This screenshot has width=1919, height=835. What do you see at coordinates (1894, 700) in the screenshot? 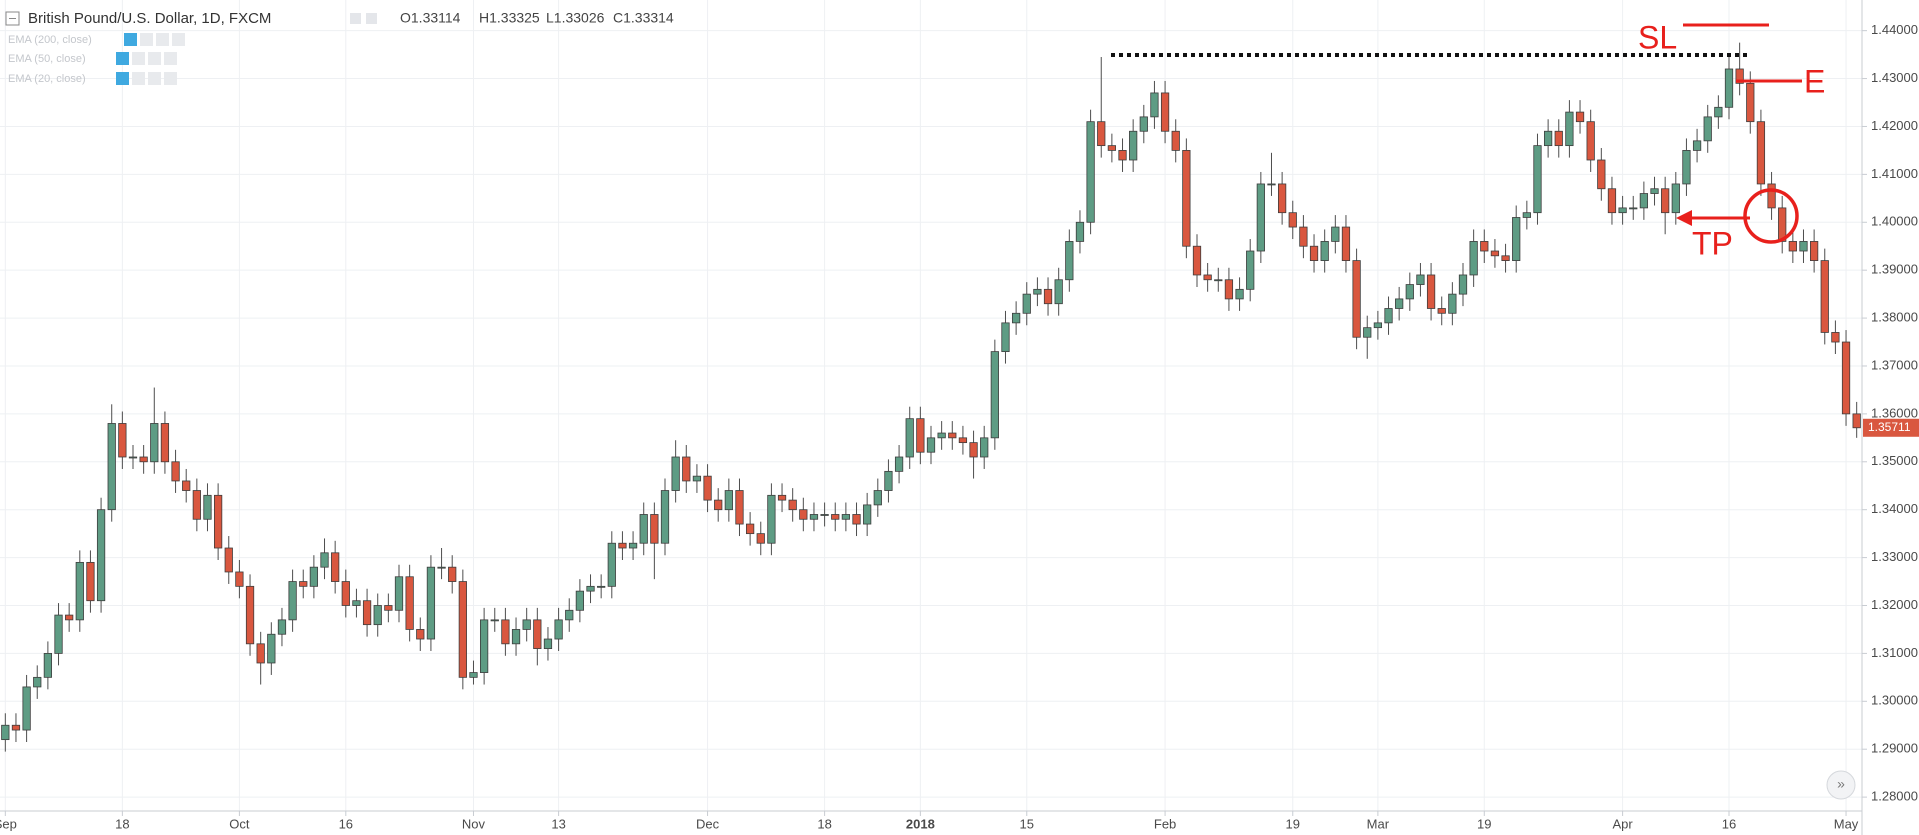
I see `y-tick-label: 1.30000` at bounding box center [1894, 700].